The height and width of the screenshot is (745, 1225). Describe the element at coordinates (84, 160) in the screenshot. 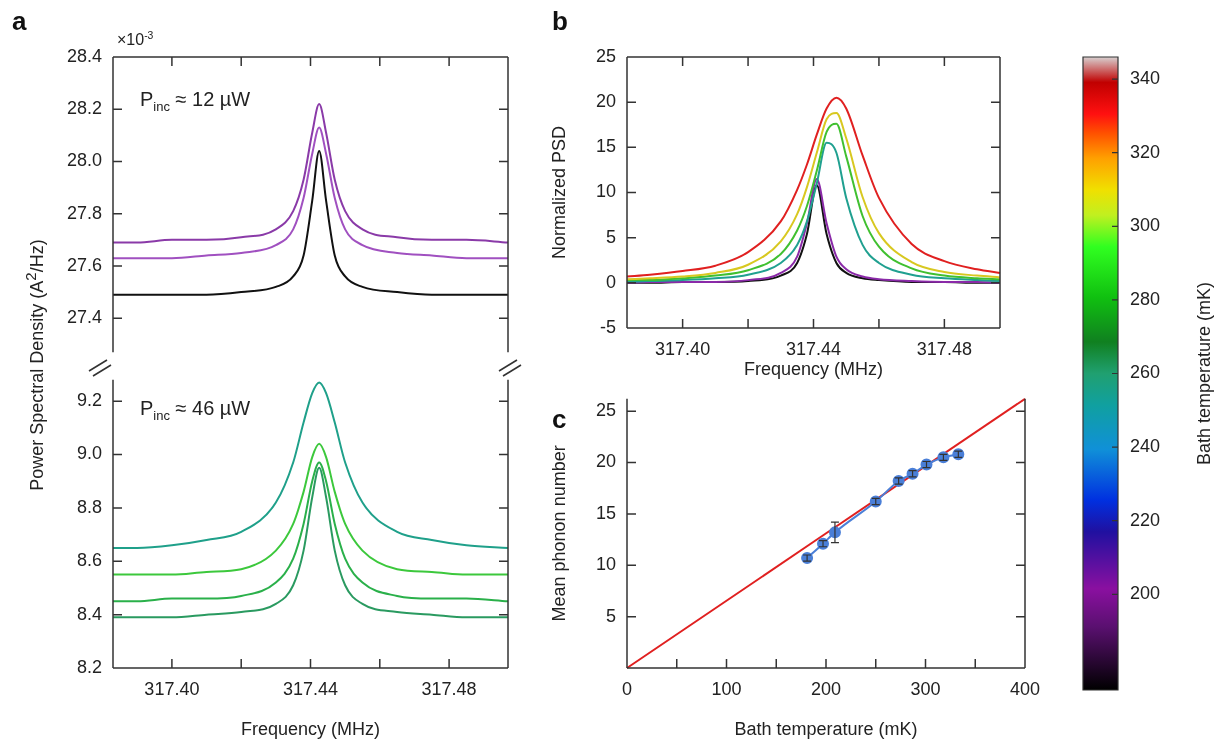

I see `y-tick-label: 28.0` at that location.